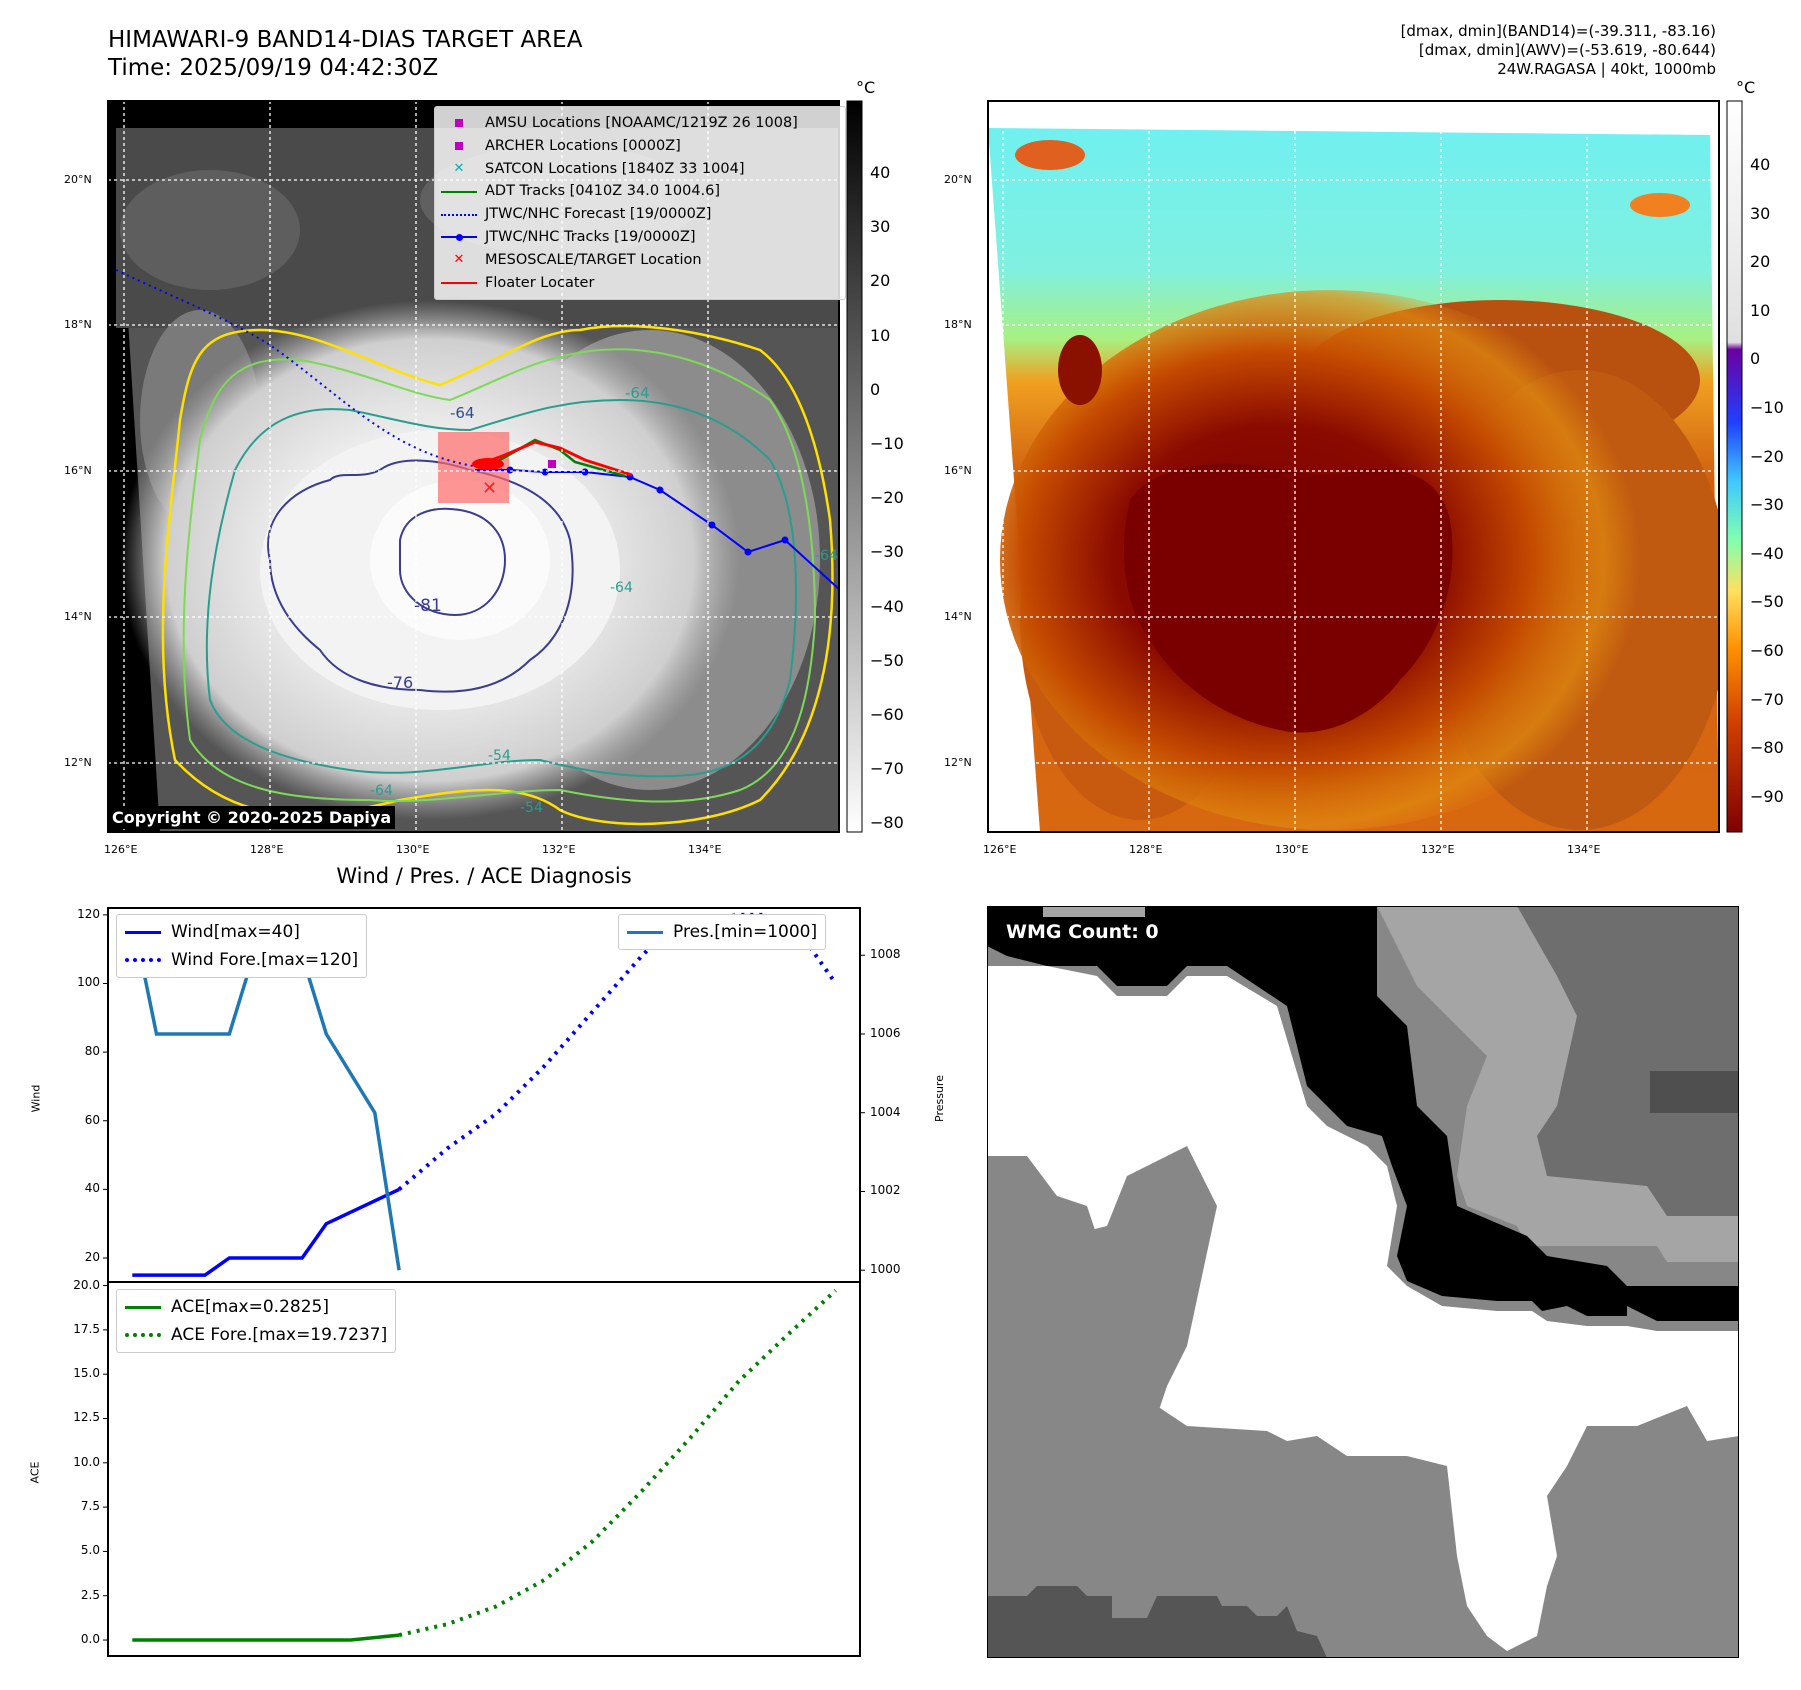  What do you see at coordinates (489, 488) in the screenshot?
I see `target-location-marker: ✕` at bounding box center [489, 488].